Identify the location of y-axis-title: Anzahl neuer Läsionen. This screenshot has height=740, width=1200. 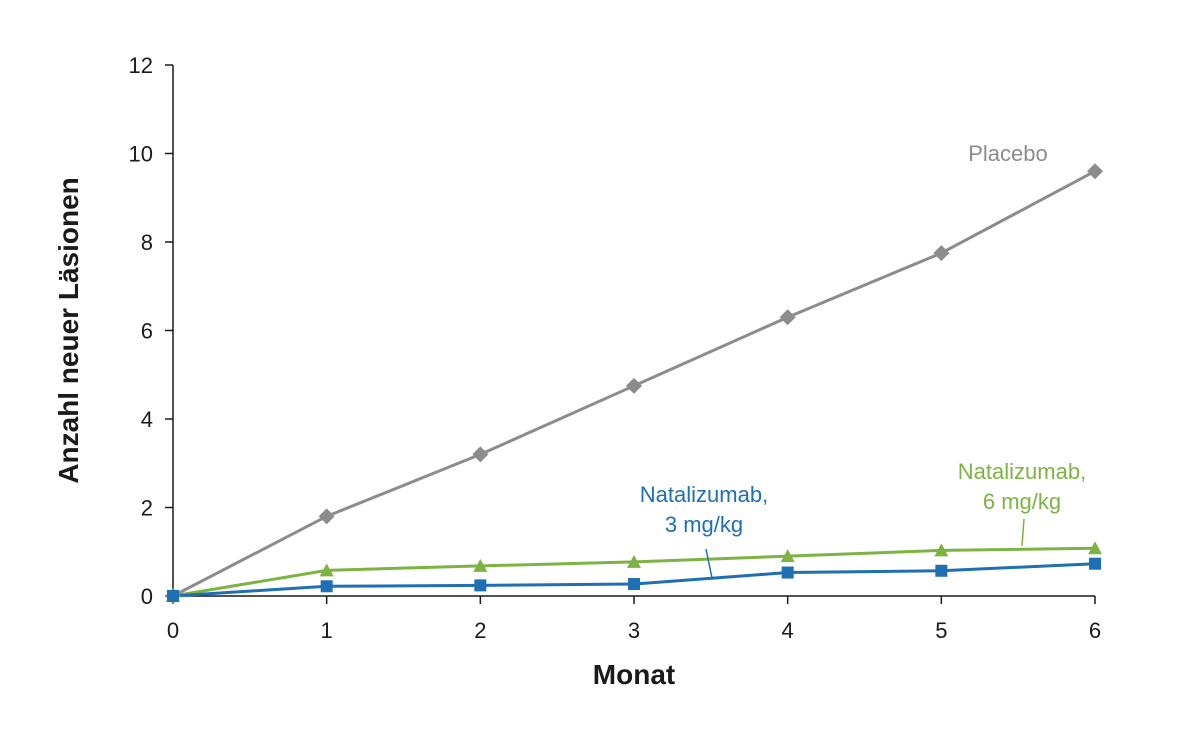
(68, 330).